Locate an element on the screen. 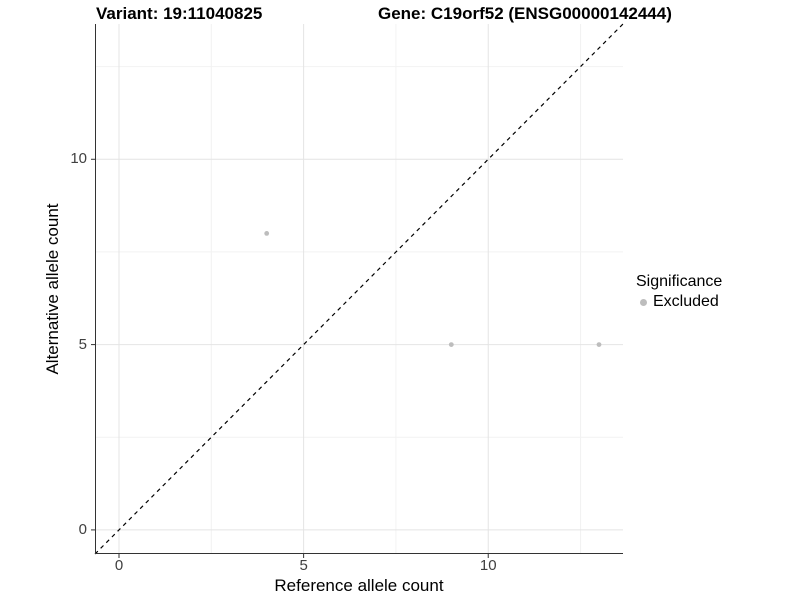 Image resolution: width=800 pixels, height=600 pixels. plot-title-variant: Variant: 19:11040825 is located at coordinates (179, 13).